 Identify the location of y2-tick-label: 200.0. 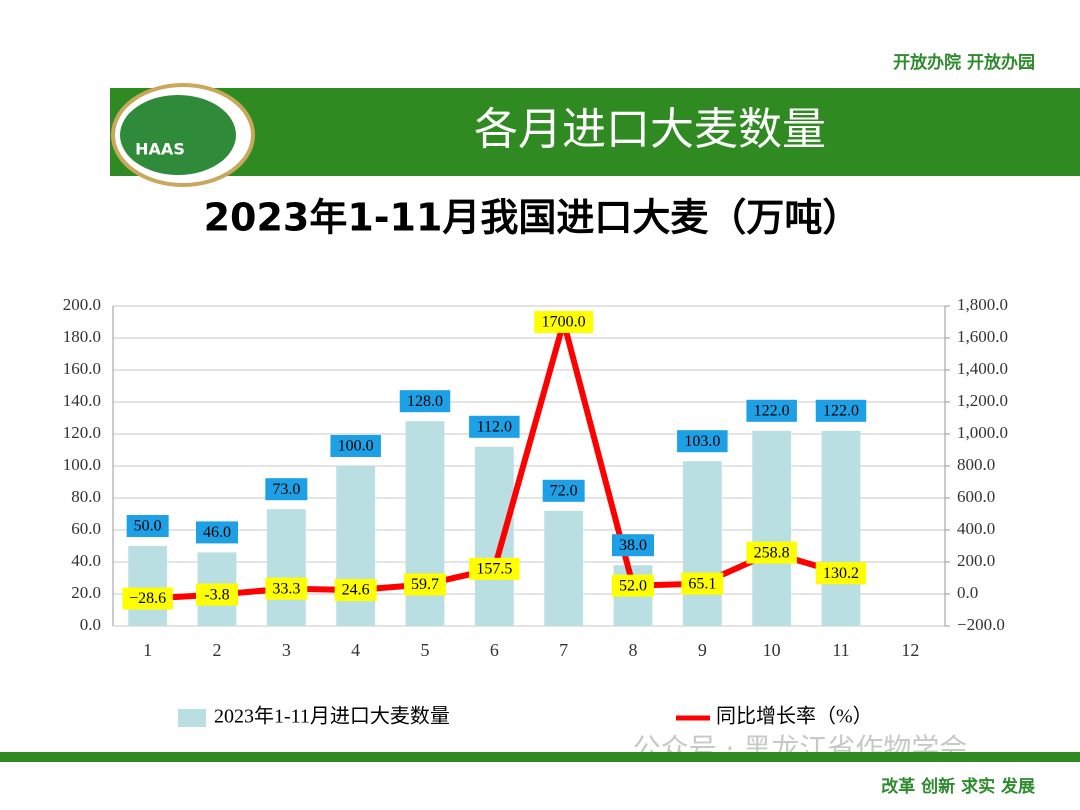
(976, 560).